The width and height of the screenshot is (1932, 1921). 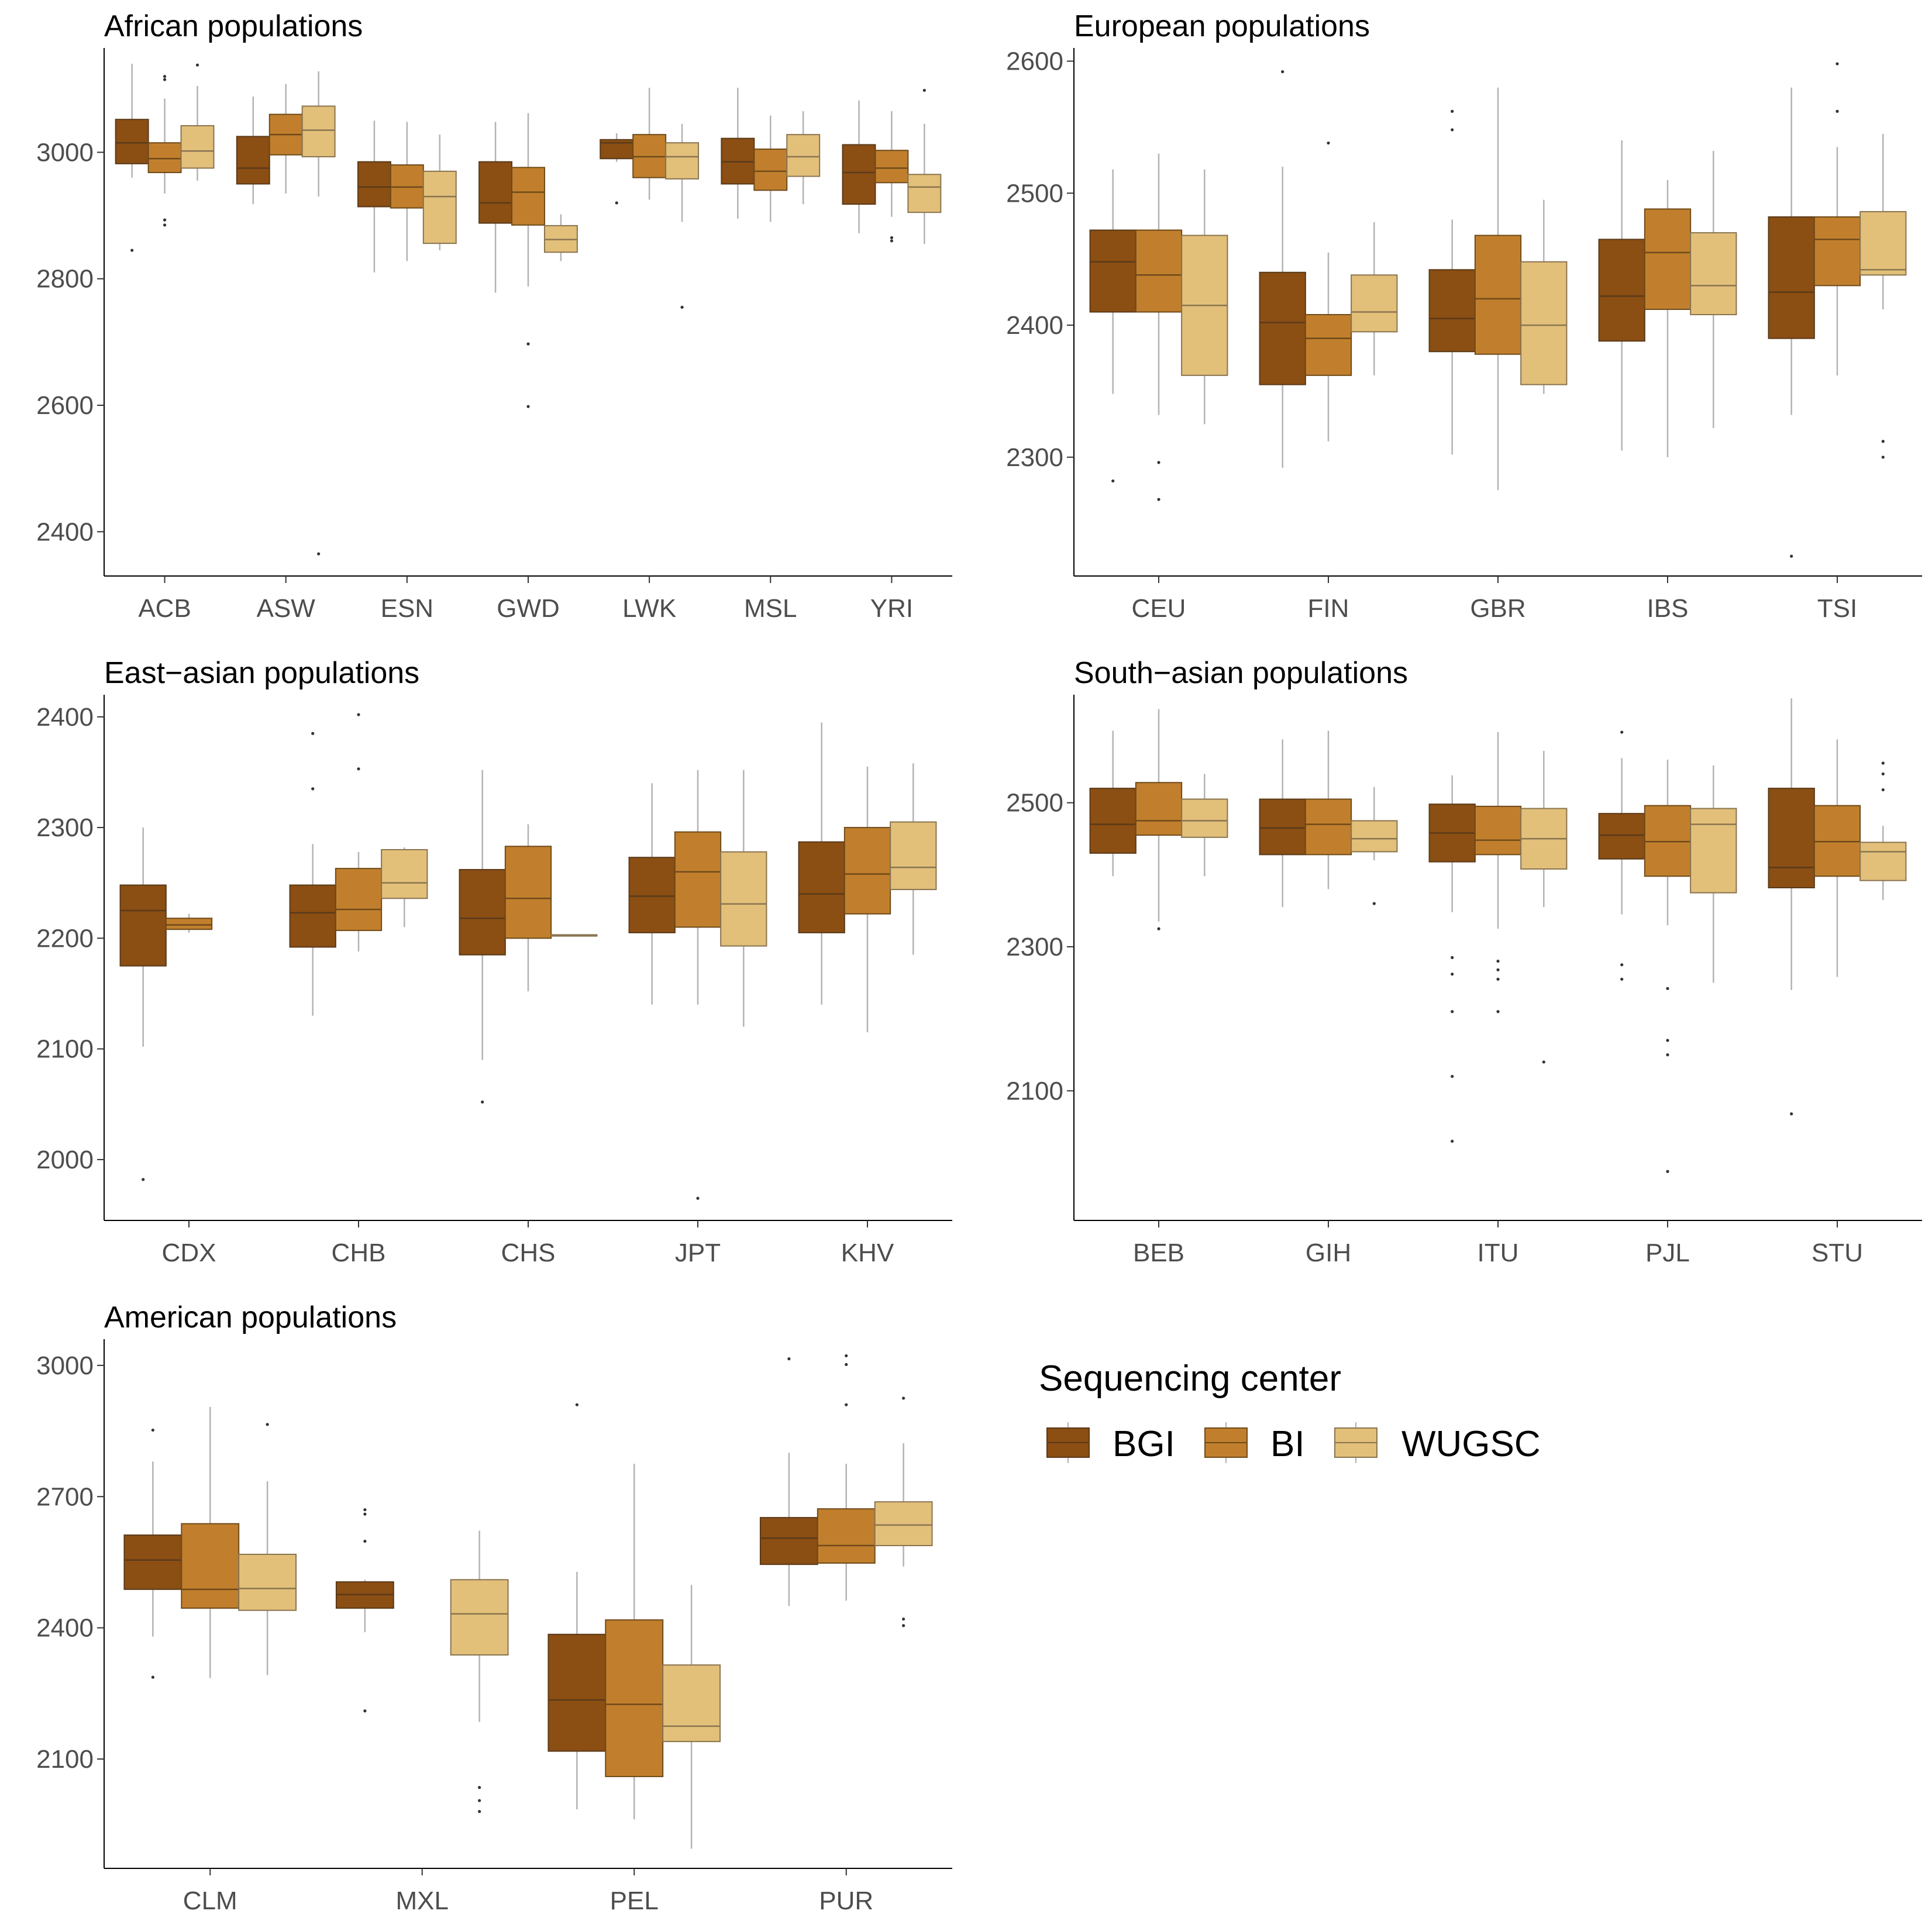 What do you see at coordinates (267, 1424) in the screenshot?
I see `outlier-clm-wugsc` at bounding box center [267, 1424].